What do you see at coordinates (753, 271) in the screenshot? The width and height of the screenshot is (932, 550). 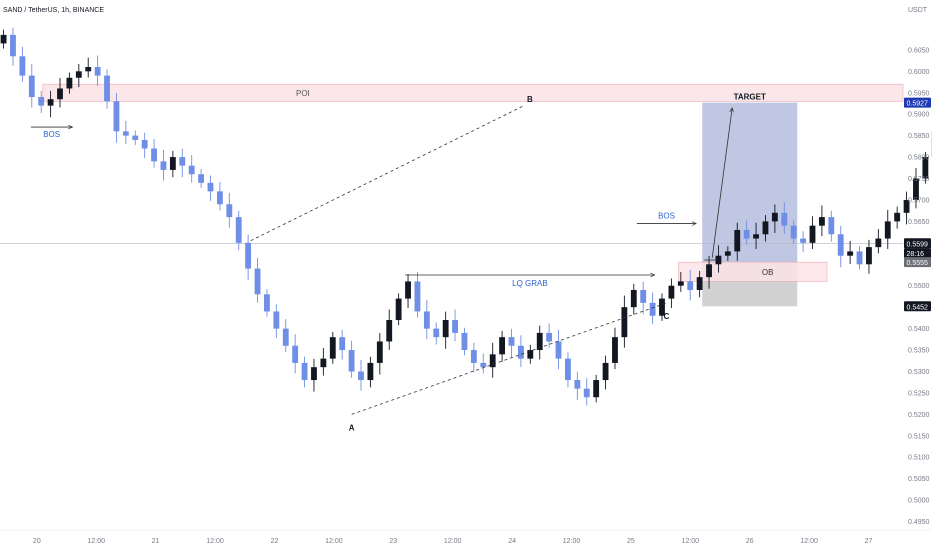 I see `ob-zone` at bounding box center [753, 271].